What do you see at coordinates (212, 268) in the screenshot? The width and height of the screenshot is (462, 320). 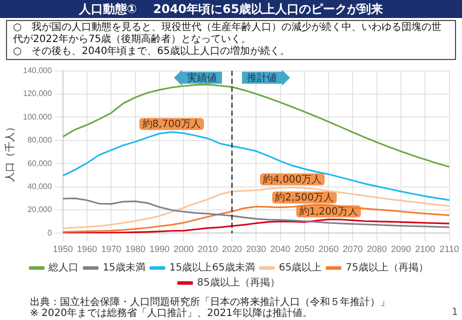 I see `legend-label: 15歳以上65歳未満` at bounding box center [212, 268].